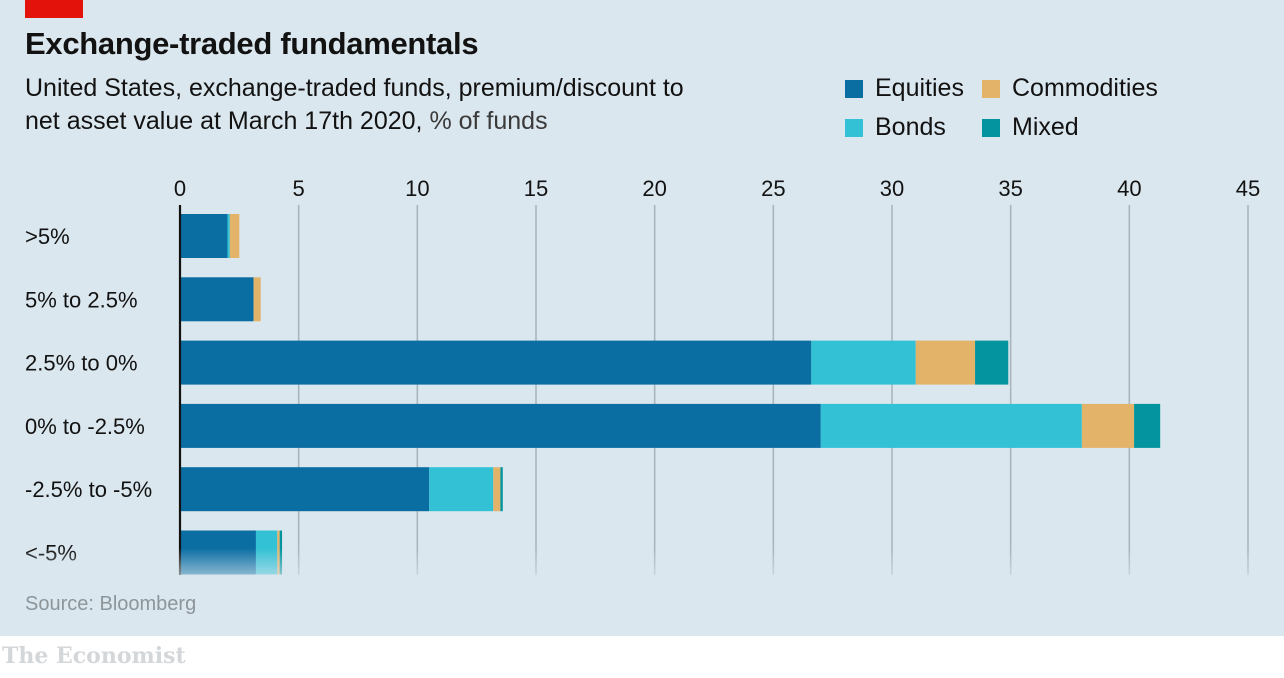  What do you see at coordinates (1085, 88) in the screenshot?
I see `legend-label: Commodities` at bounding box center [1085, 88].